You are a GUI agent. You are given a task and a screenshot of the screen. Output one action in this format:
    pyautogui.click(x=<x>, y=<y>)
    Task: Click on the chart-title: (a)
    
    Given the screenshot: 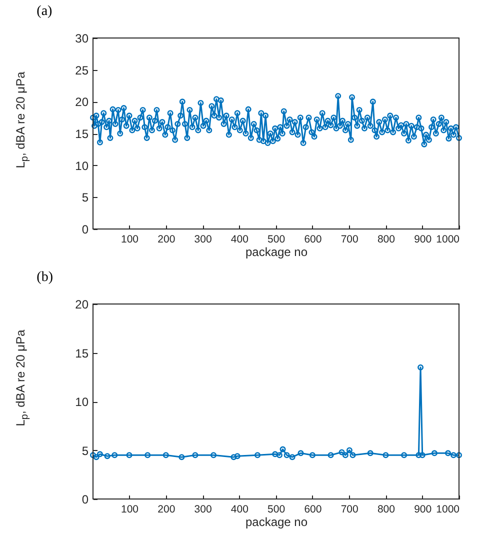 What is the action you would take?
    pyautogui.click(x=44, y=11)
    